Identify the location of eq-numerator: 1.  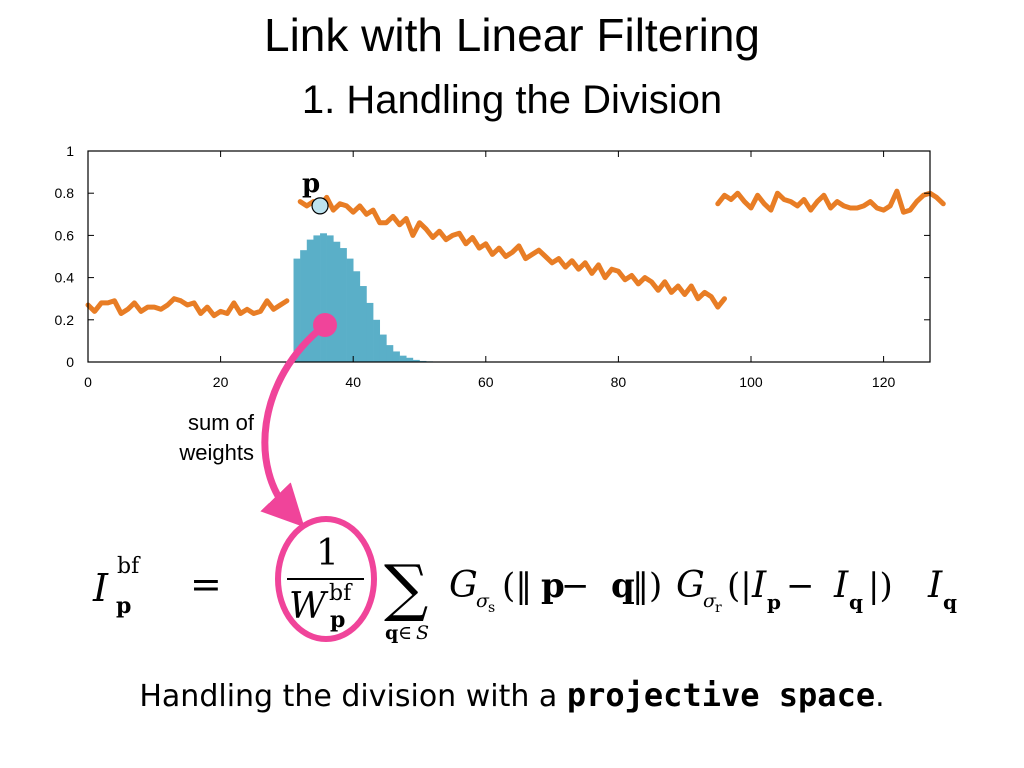
(327, 553).